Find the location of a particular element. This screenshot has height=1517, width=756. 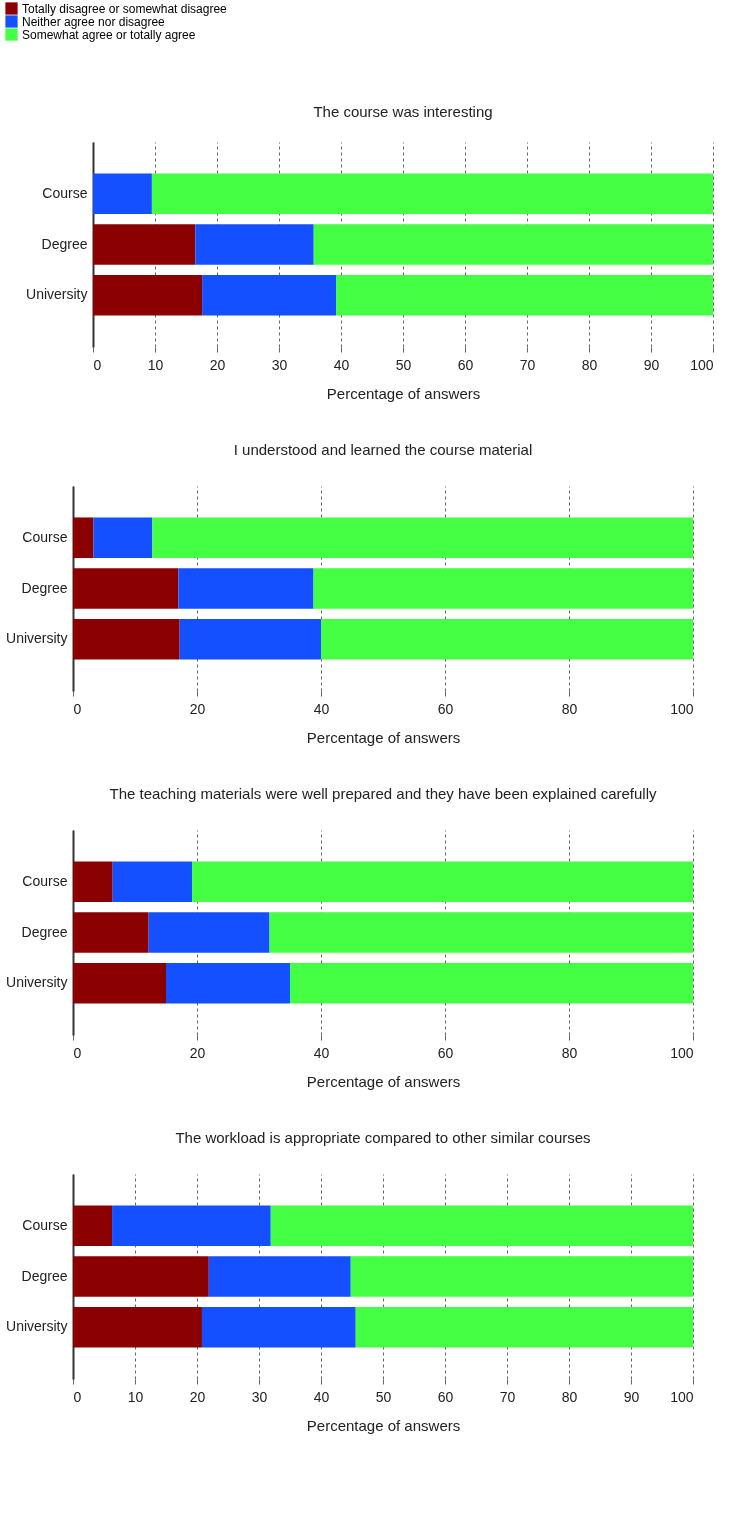

chart-title: The workload is appropriate compared to other similar courses is located at coordinates (383, 1137).